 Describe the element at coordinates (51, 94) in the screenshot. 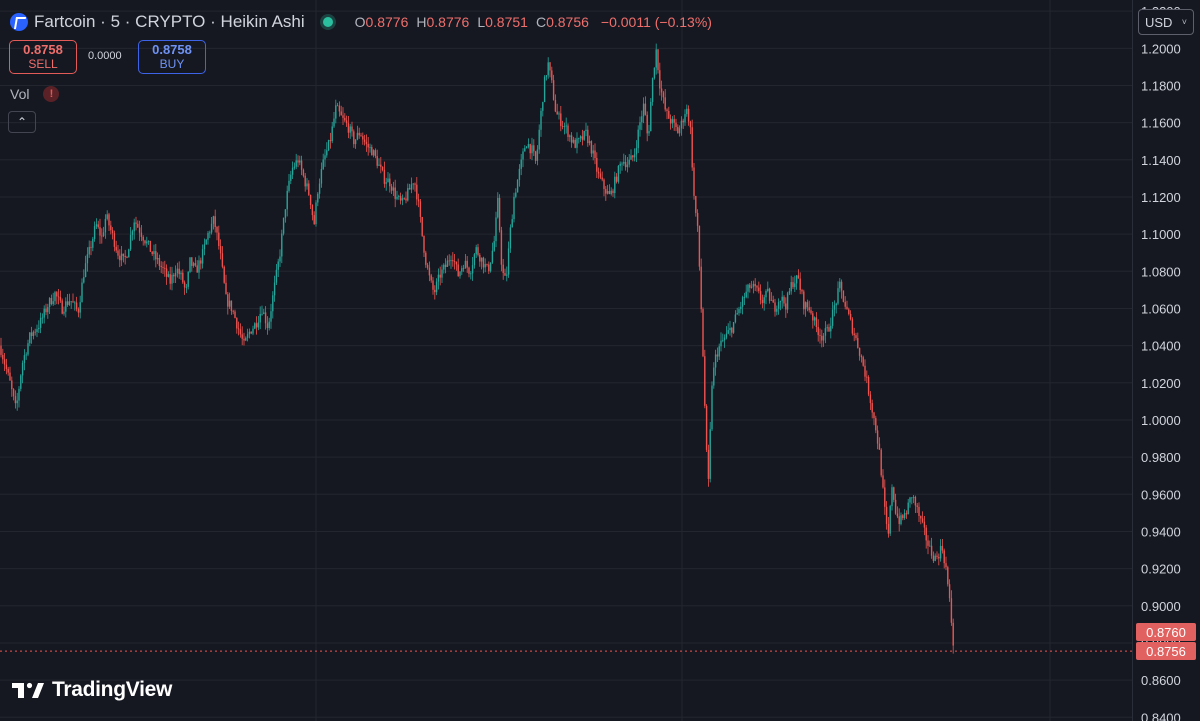

I see `warning-icon: !` at that location.